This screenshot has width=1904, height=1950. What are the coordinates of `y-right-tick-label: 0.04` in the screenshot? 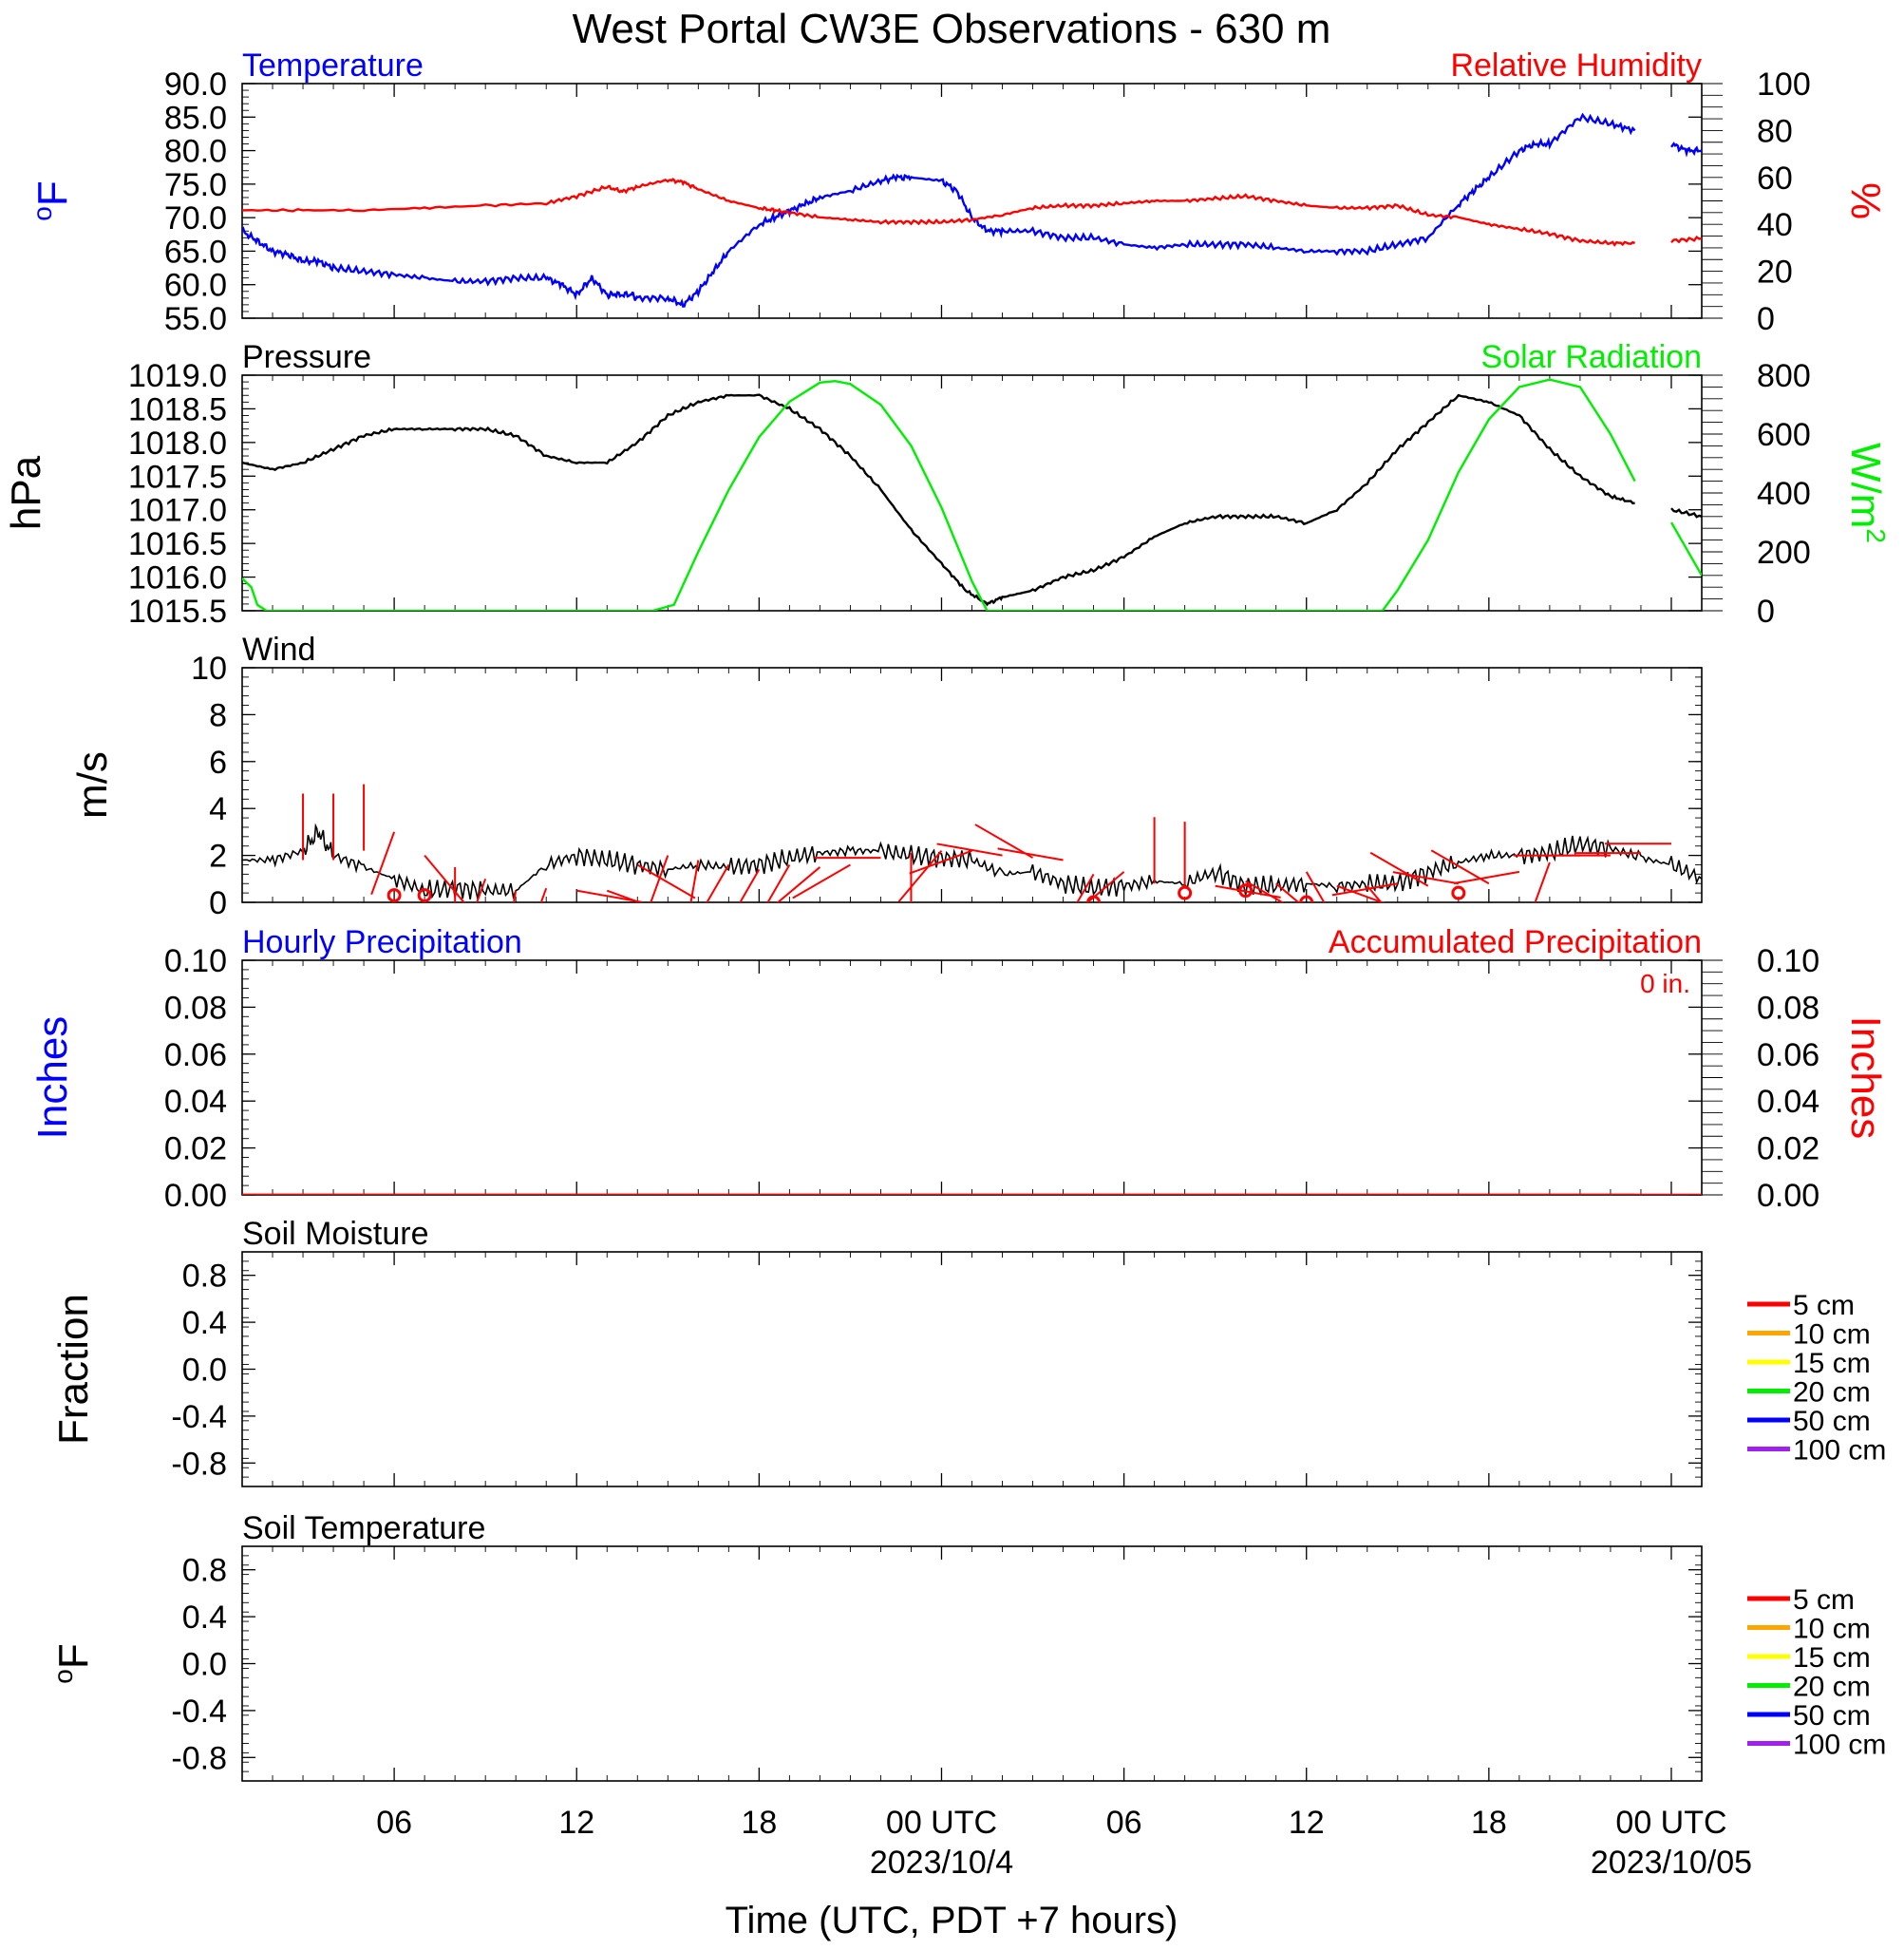 It's located at (1788, 1102).